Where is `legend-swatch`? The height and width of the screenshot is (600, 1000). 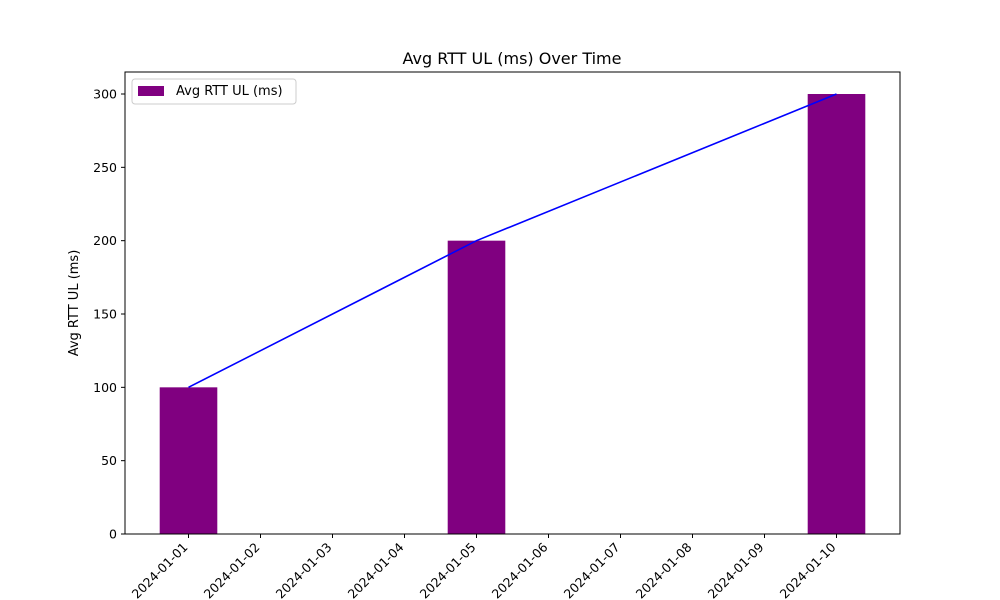
legend-swatch is located at coordinates (151, 91).